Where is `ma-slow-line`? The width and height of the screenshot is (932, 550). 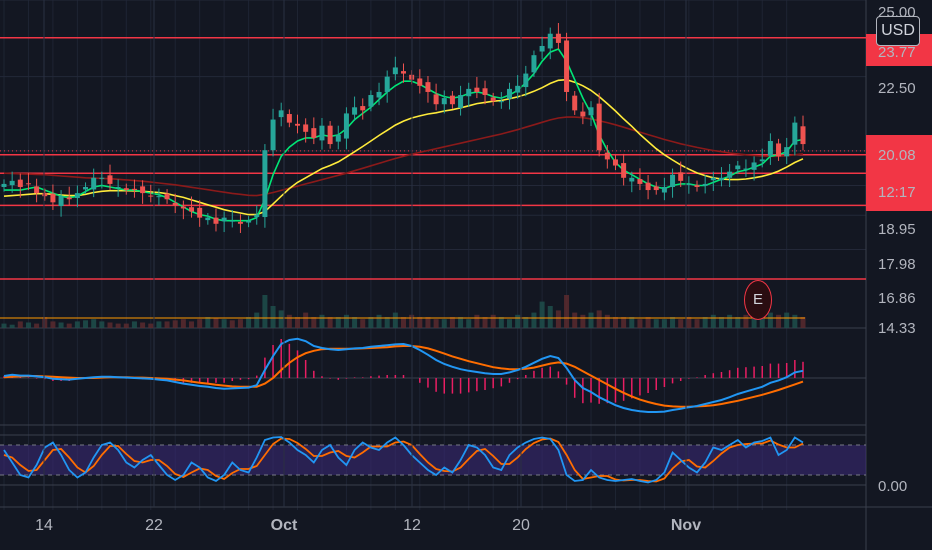
ma-slow-line is located at coordinates (403, 156).